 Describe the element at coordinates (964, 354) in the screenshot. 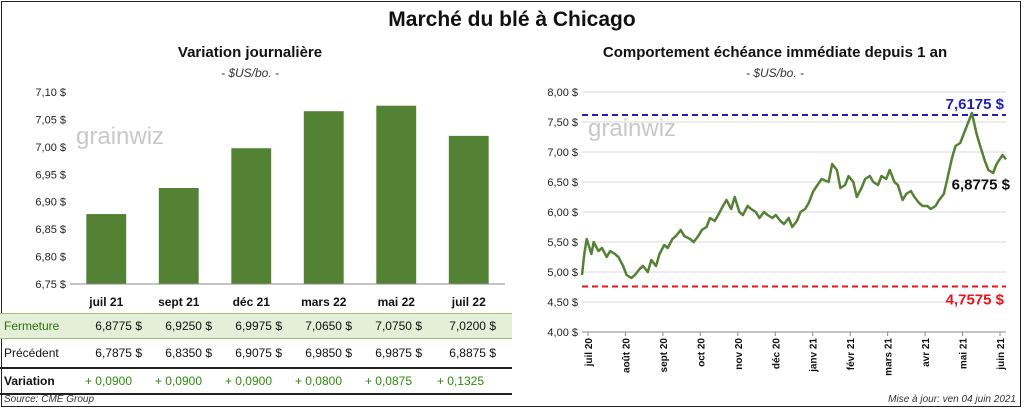

I see `x-tick-label: mai 21` at that location.